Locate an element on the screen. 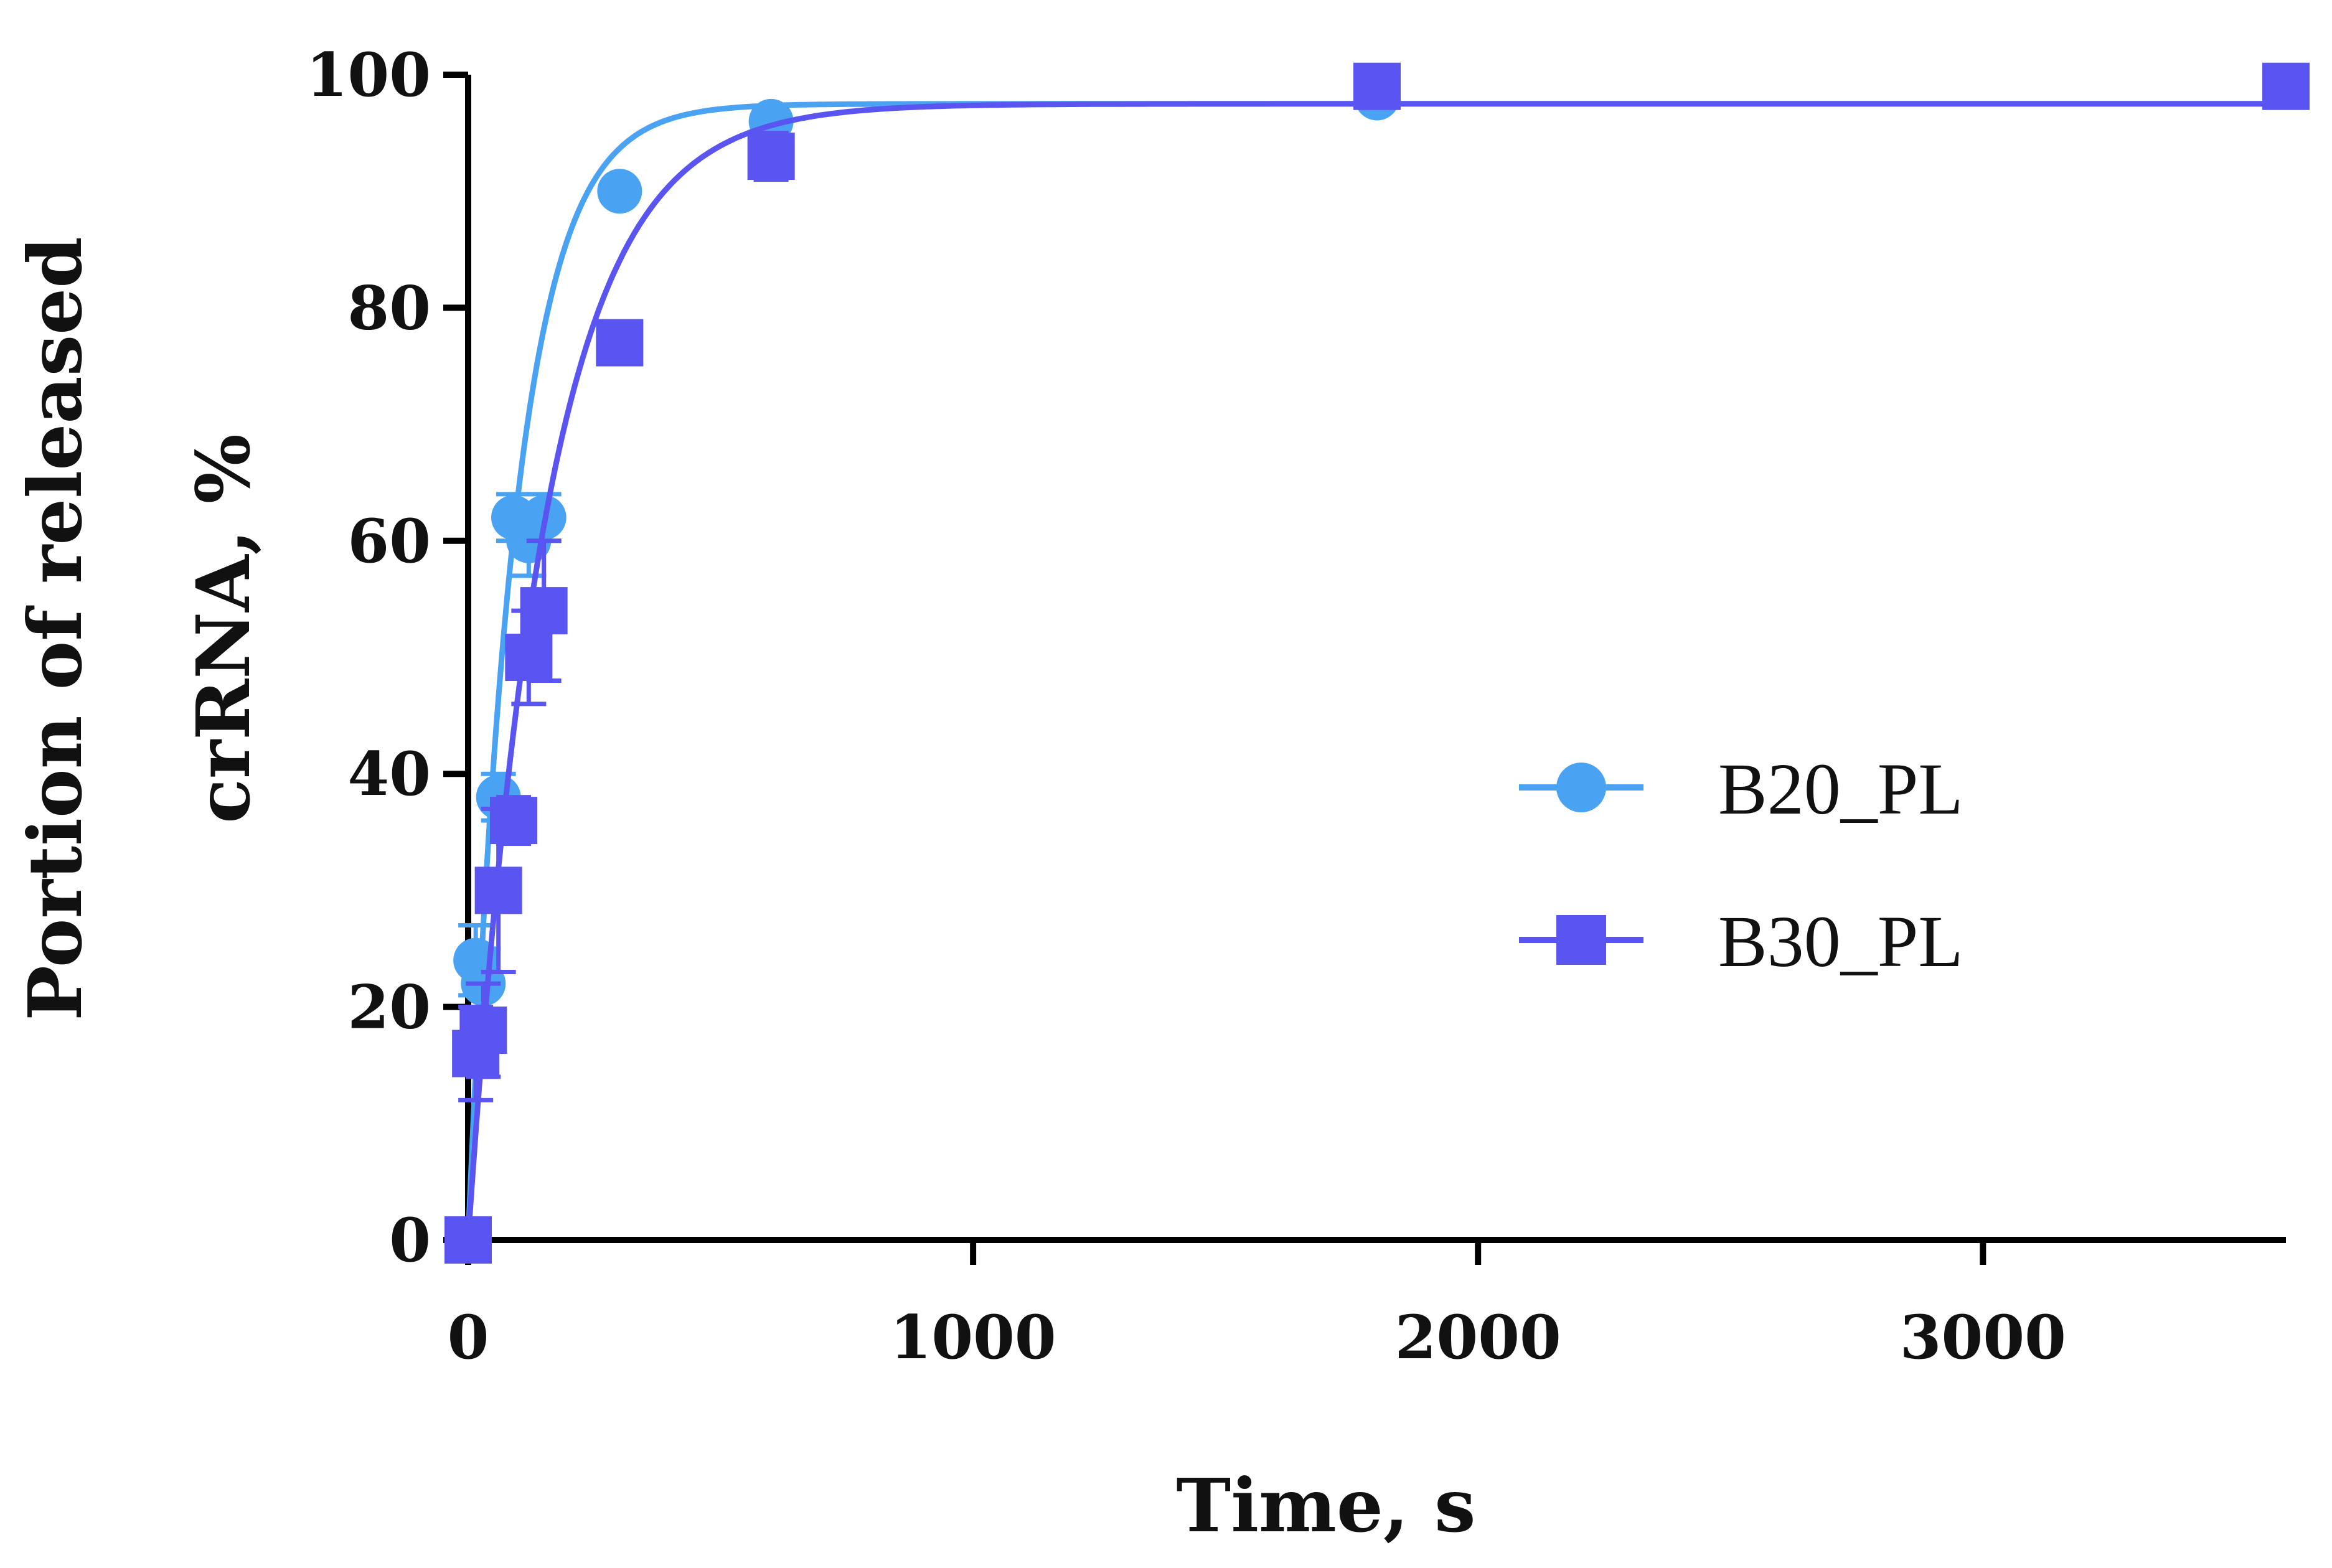  legend-label: B20_PL is located at coordinates (1840, 789).